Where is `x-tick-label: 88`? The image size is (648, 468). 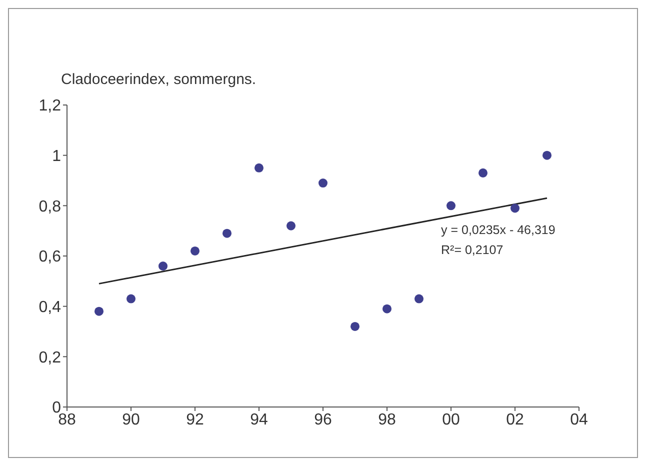 x-tick-label: 88 is located at coordinates (67, 419).